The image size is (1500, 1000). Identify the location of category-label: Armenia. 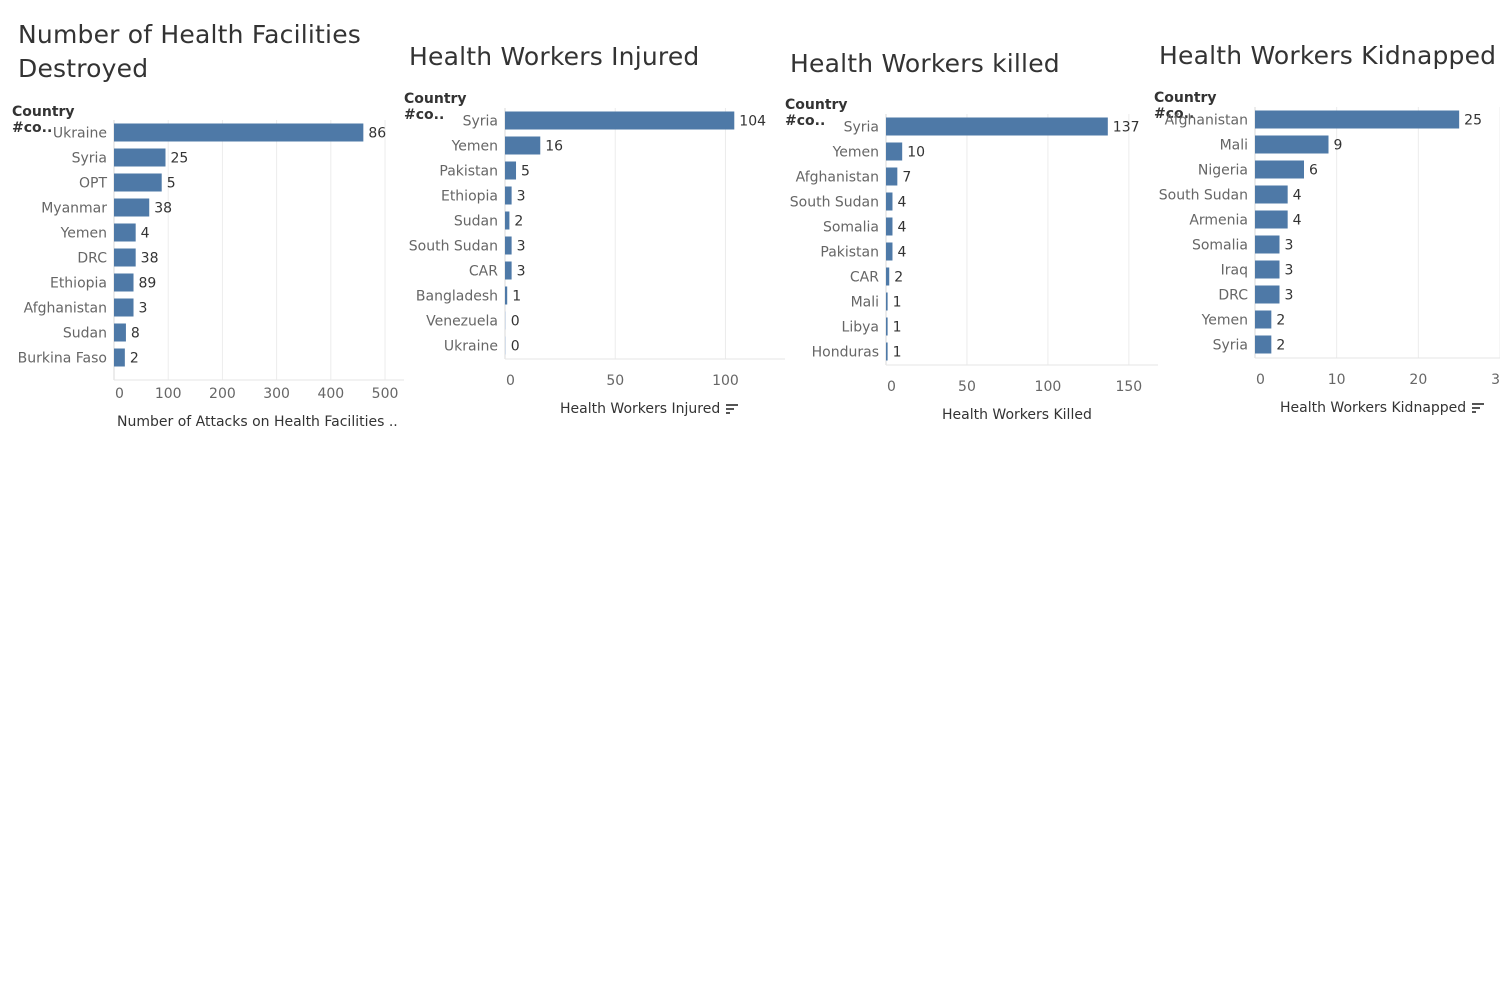
(1218, 221).